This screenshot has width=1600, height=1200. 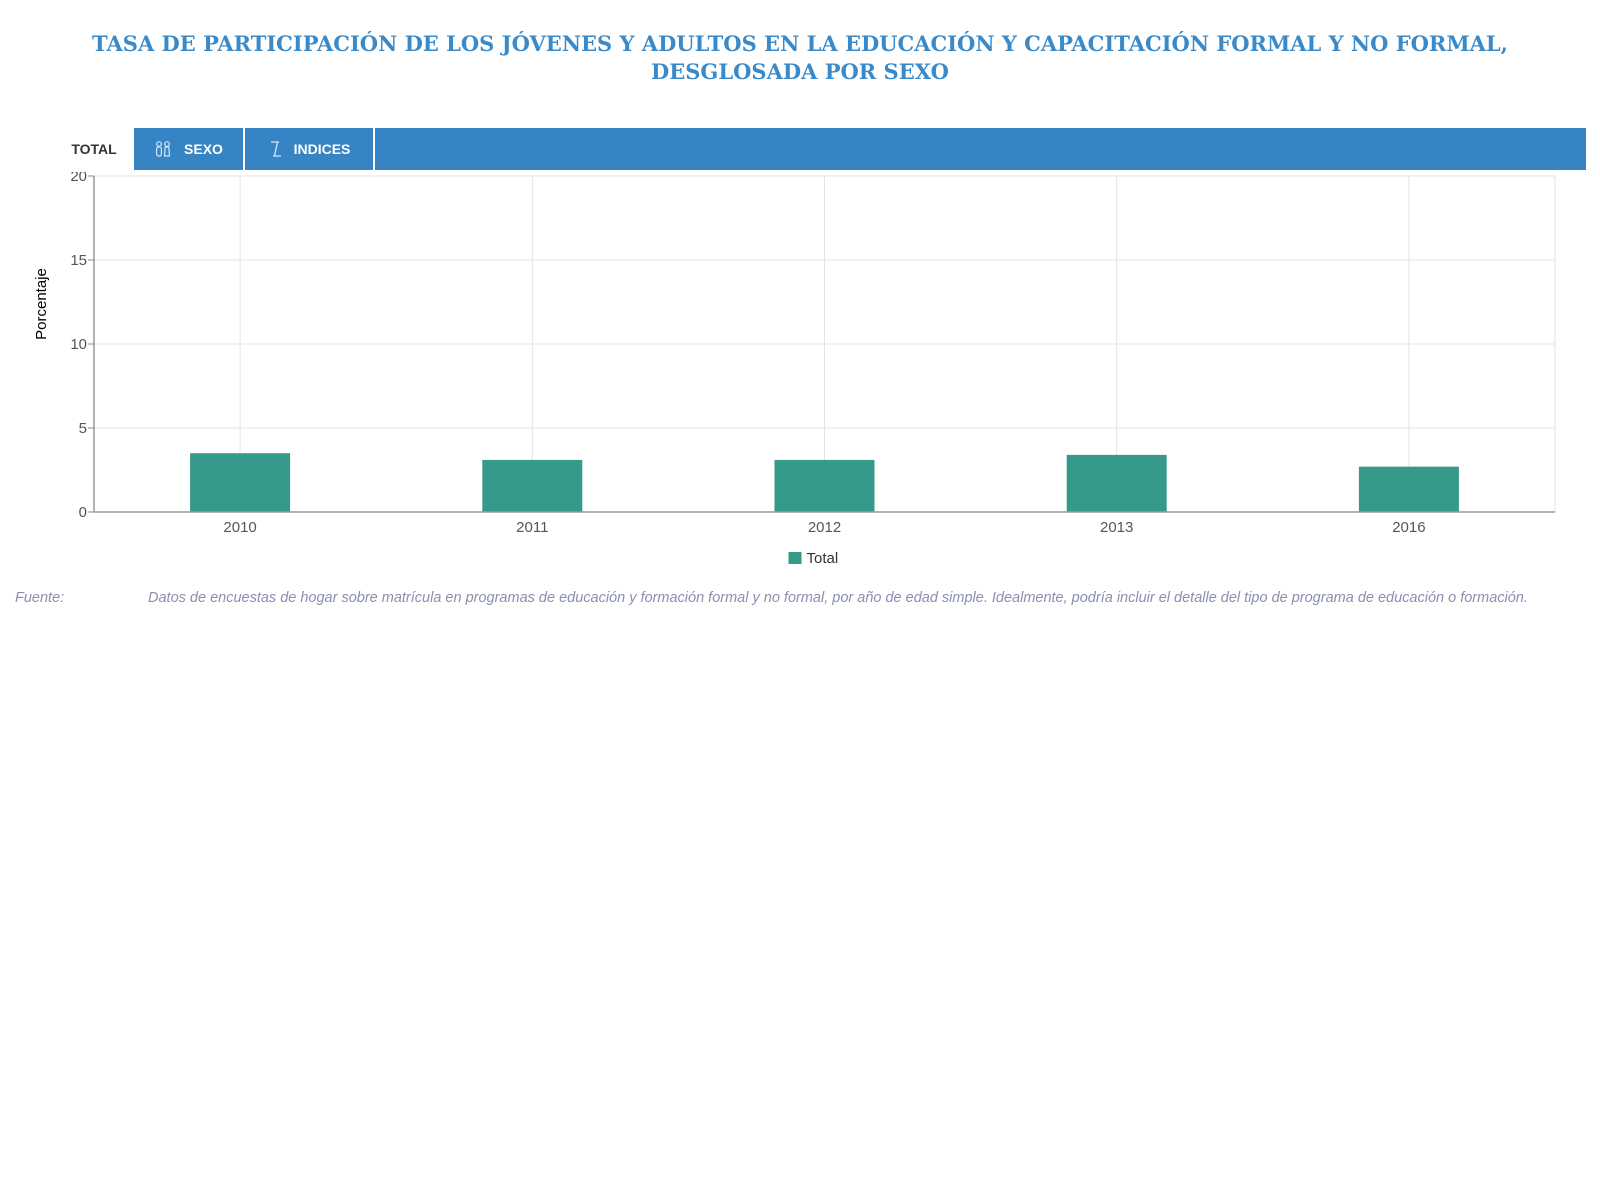 I want to click on chart-bars, so click(x=824, y=482).